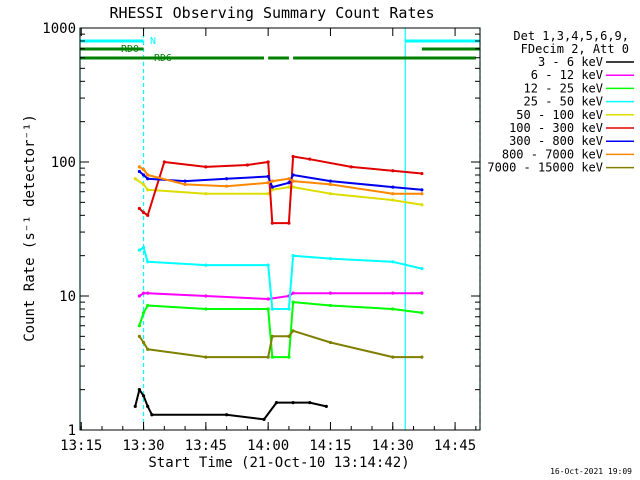 This screenshot has width=640, height=480. I want to click on y-tick-label-1: 10, so click(67, 297).